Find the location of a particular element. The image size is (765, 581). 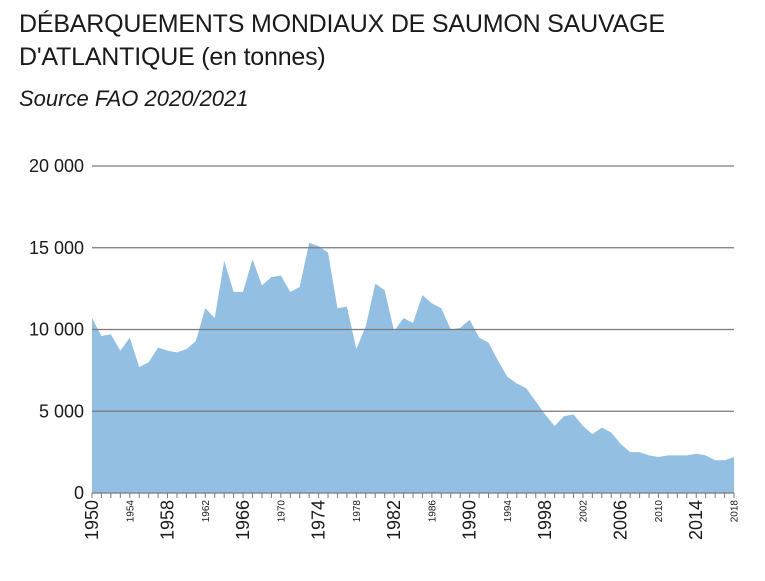

y-tick-label: 5 000 is located at coordinates (61, 411).